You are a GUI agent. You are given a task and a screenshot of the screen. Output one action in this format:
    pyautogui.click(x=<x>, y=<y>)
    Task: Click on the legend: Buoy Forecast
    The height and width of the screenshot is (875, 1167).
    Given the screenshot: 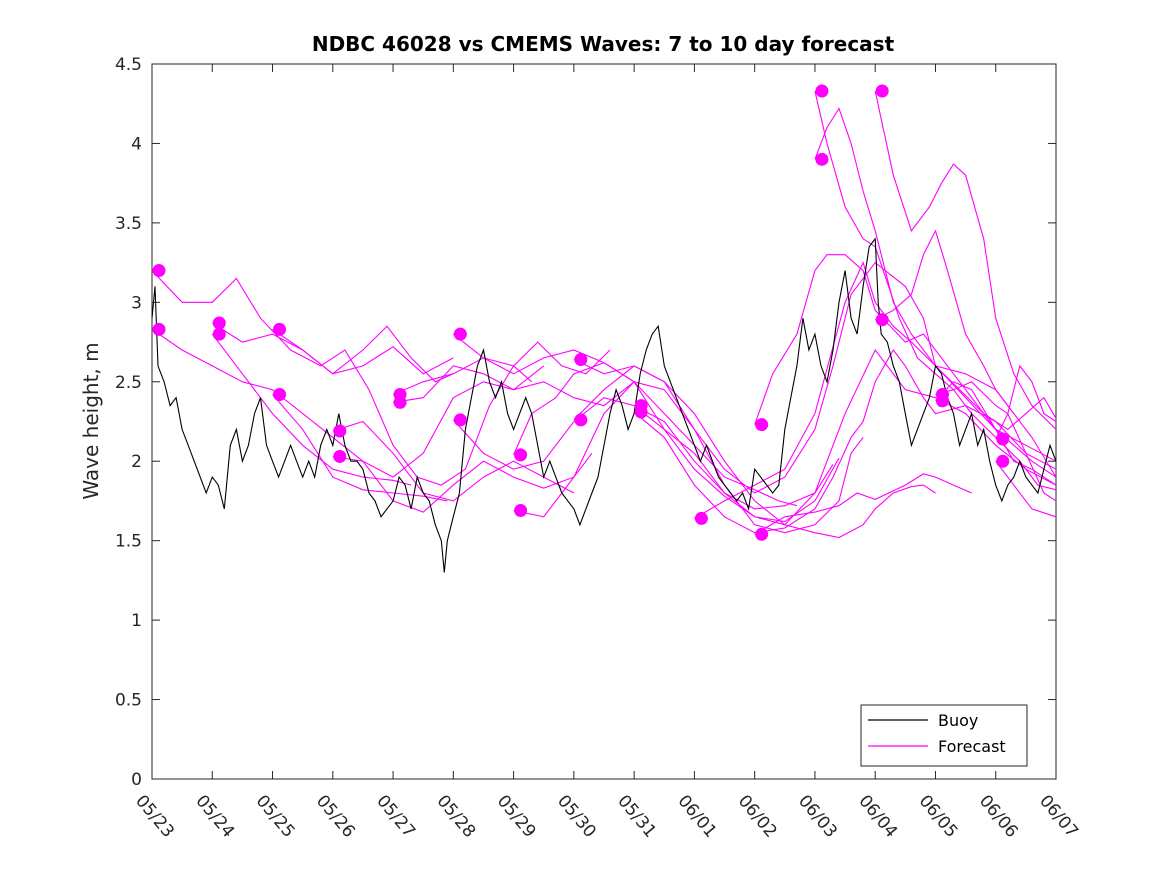 What is the action you would take?
    pyautogui.click(x=944, y=735)
    